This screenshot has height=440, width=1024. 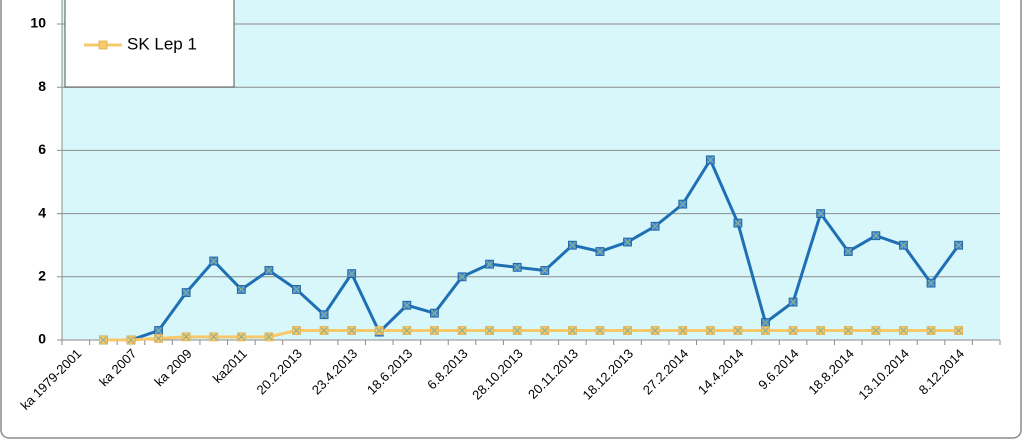 I want to click on legend-label: SK Lep 1, so click(x=162, y=43).